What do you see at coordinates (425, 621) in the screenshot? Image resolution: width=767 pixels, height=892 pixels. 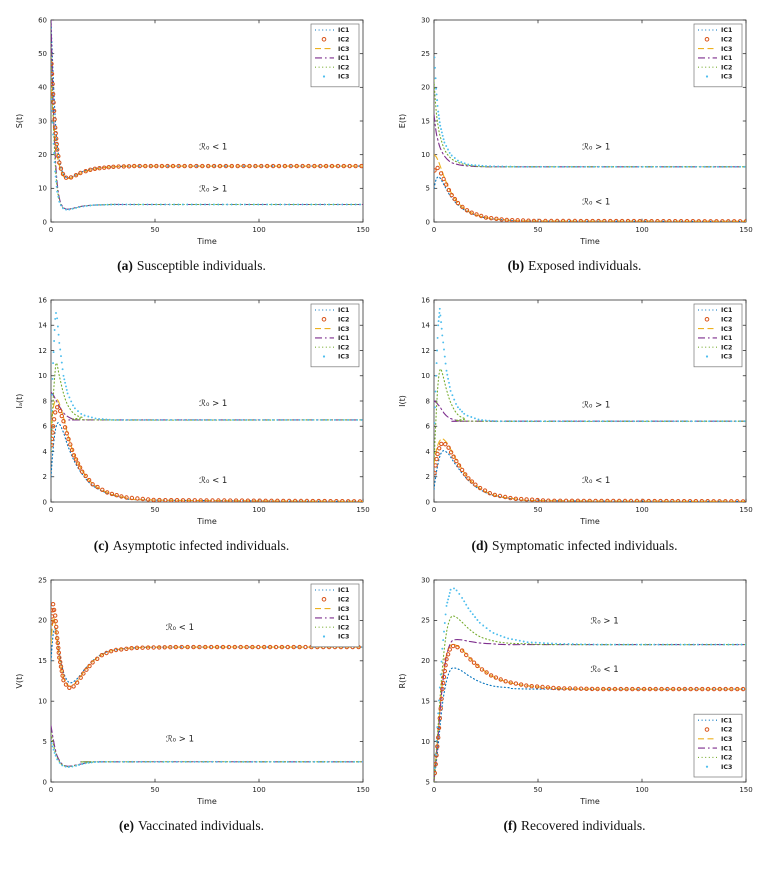 I see `y-tick-label: 25` at bounding box center [425, 621].